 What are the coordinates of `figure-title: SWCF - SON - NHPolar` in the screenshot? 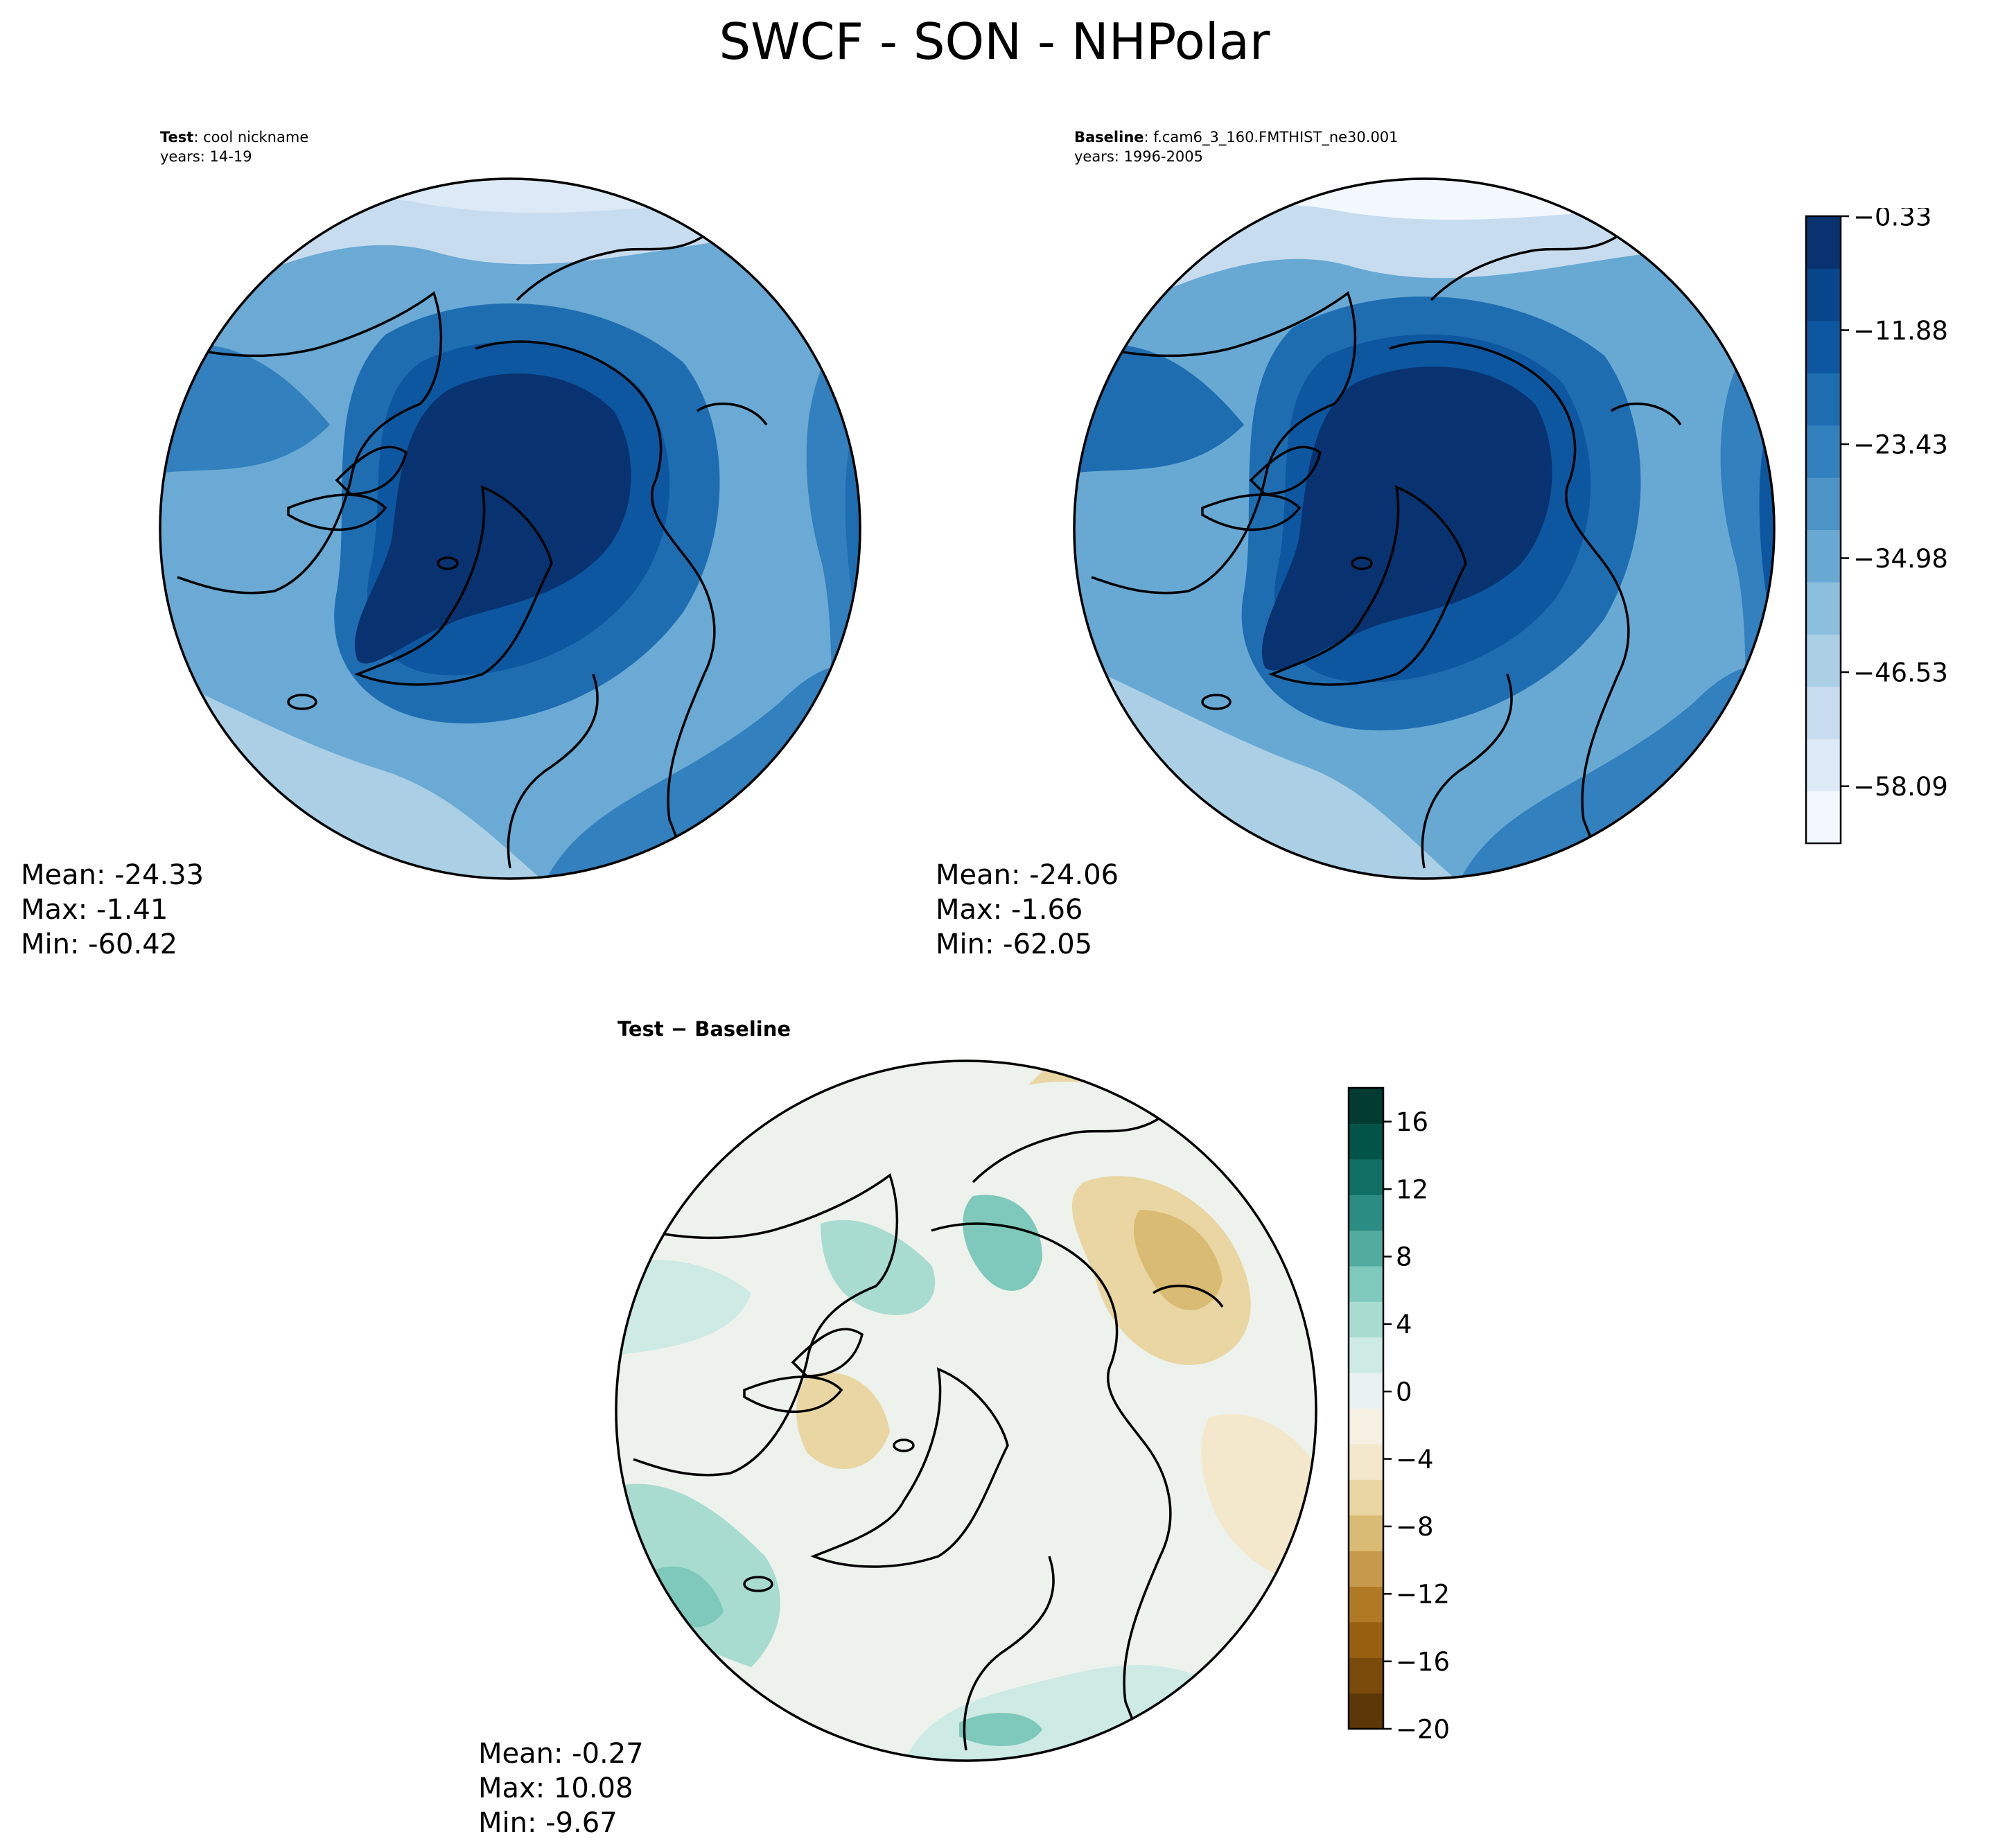 It's located at (994, 41).